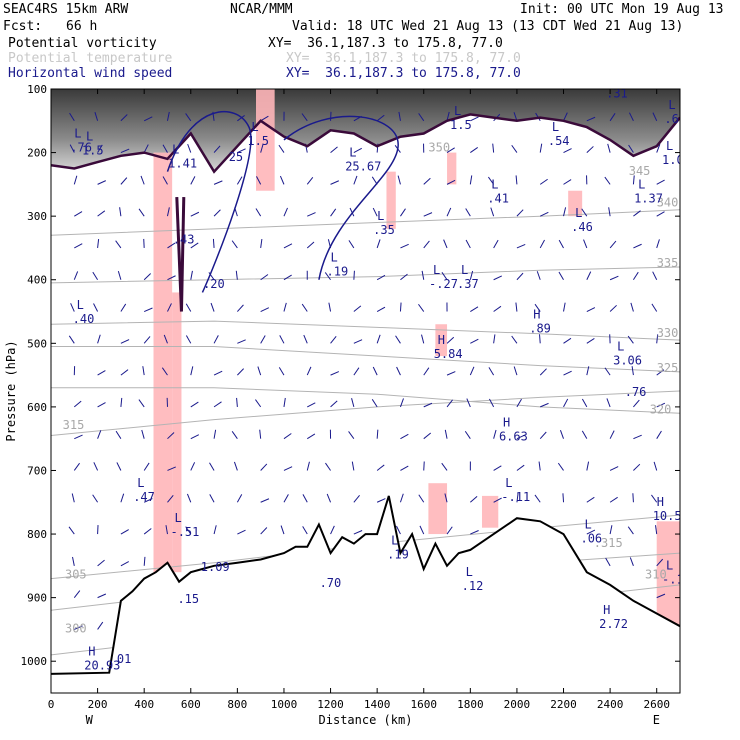 The image size is (740, 740). What do you see at coordinates (76, 629) in the screenshot?
I see `theta-label: 300` at bounding box center [76, 629].